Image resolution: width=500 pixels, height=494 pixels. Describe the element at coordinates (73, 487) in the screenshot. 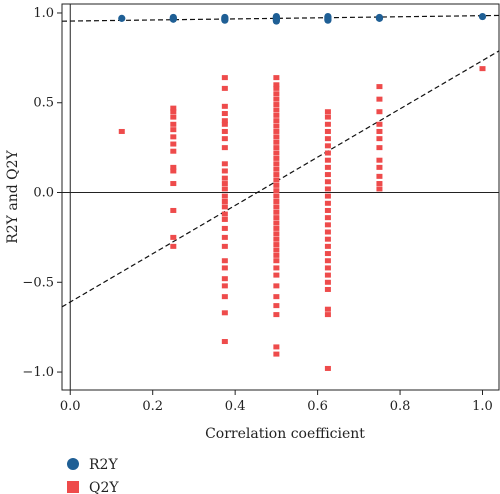

I see `legend-q2y-marker` at that location.